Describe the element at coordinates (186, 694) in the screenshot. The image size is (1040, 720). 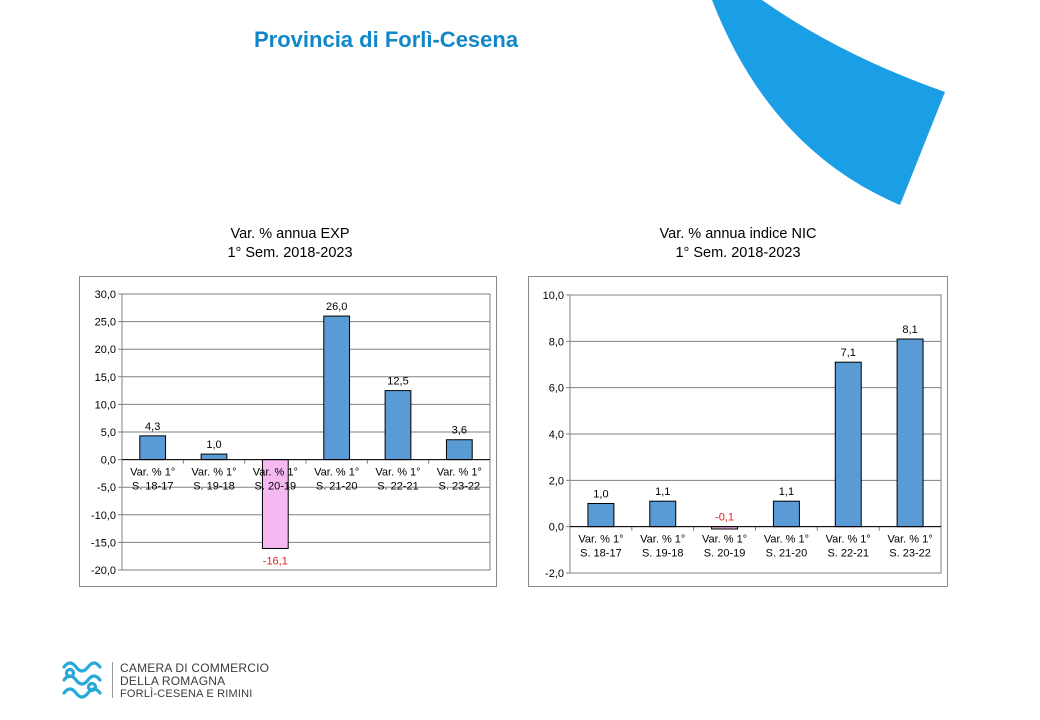
I see `logo-line-3: FORLÌ-CESENA E RIMINI` at that location.